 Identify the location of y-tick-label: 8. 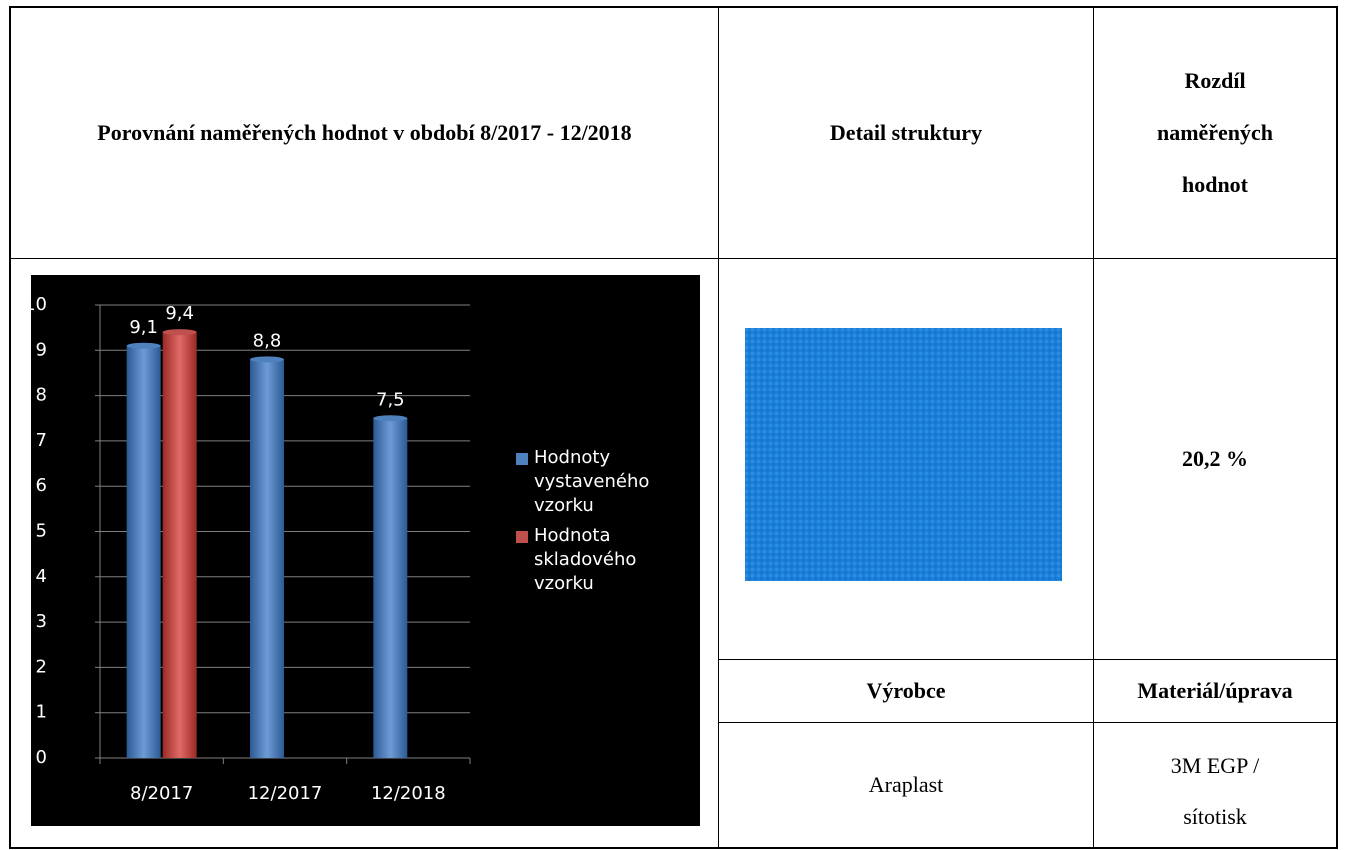
(41, 395).